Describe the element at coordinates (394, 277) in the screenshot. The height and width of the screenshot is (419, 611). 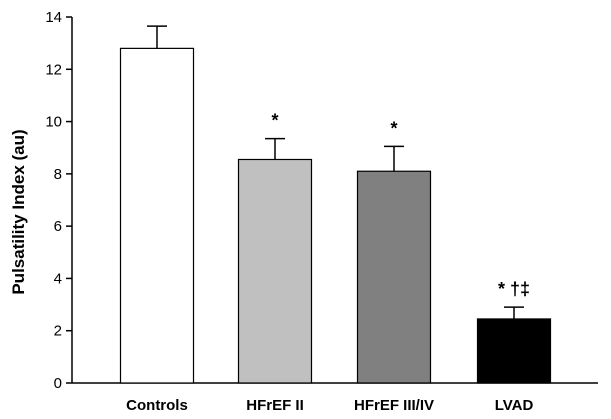
I see `bar-hfref-iii-iv` at that location.